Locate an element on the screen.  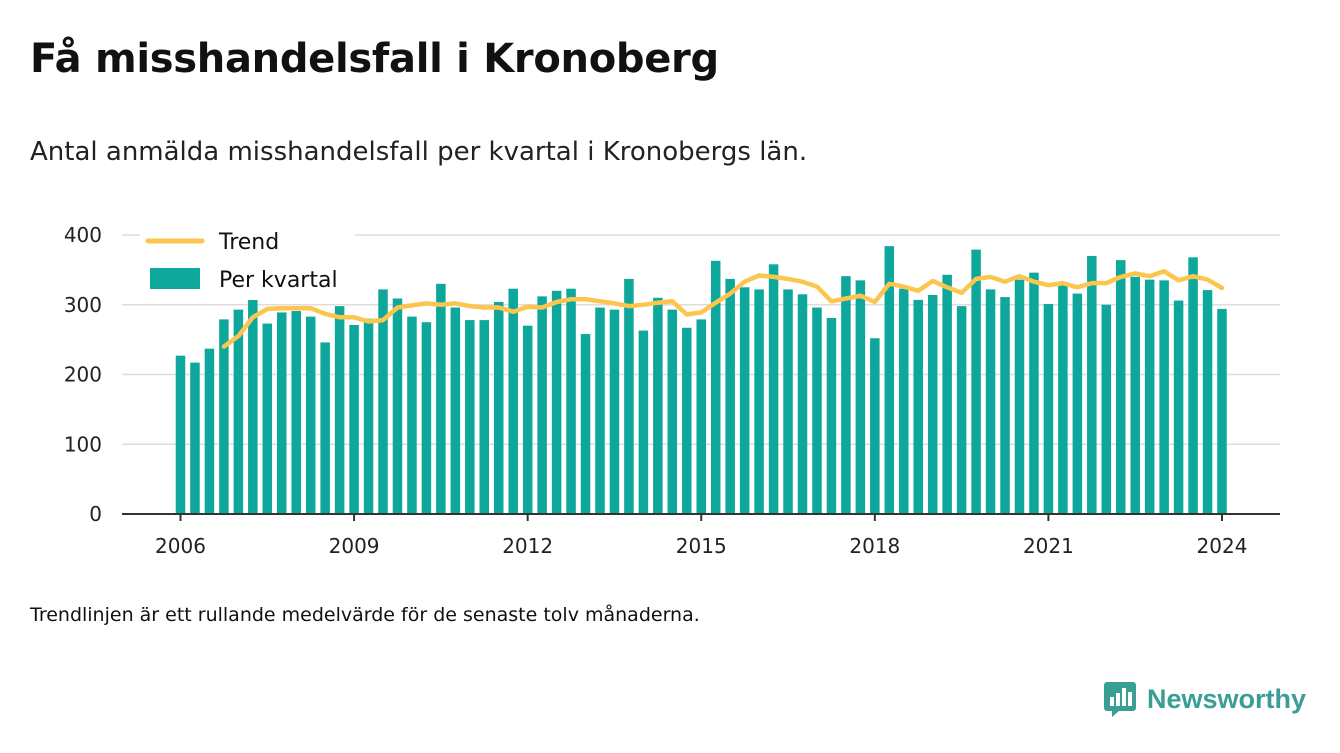
x-tick-label: 2015 is located at coordinates (701, 546).